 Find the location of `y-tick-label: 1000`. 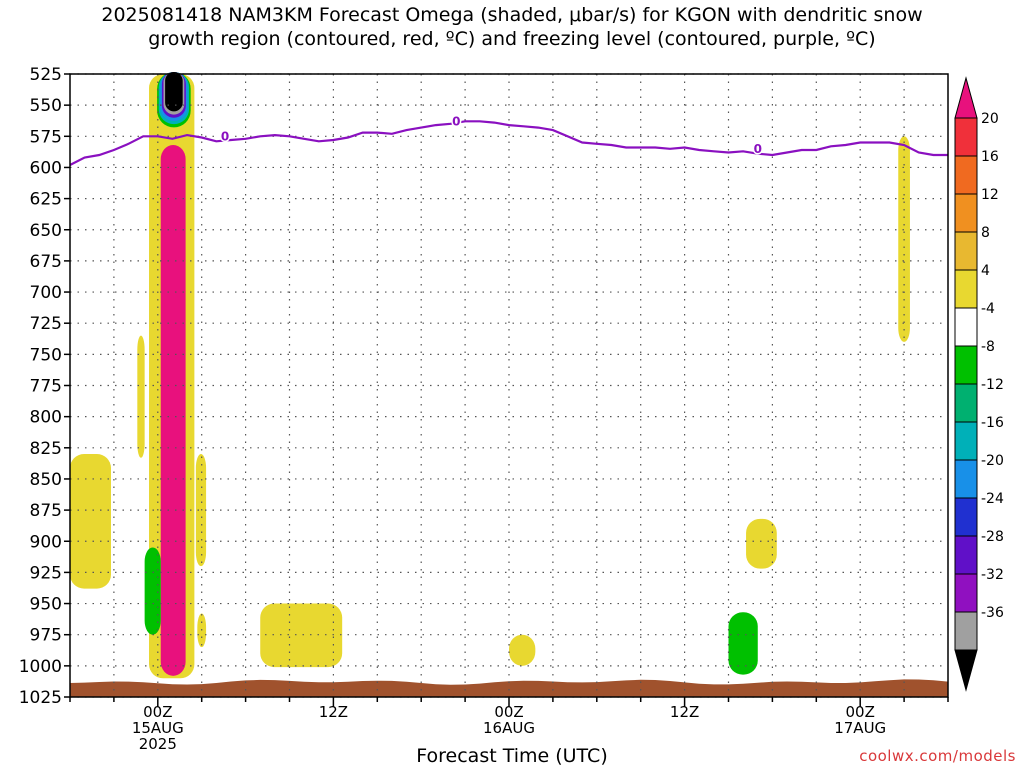

y-tick-label: 1000 is located at coordinates (40, 667).